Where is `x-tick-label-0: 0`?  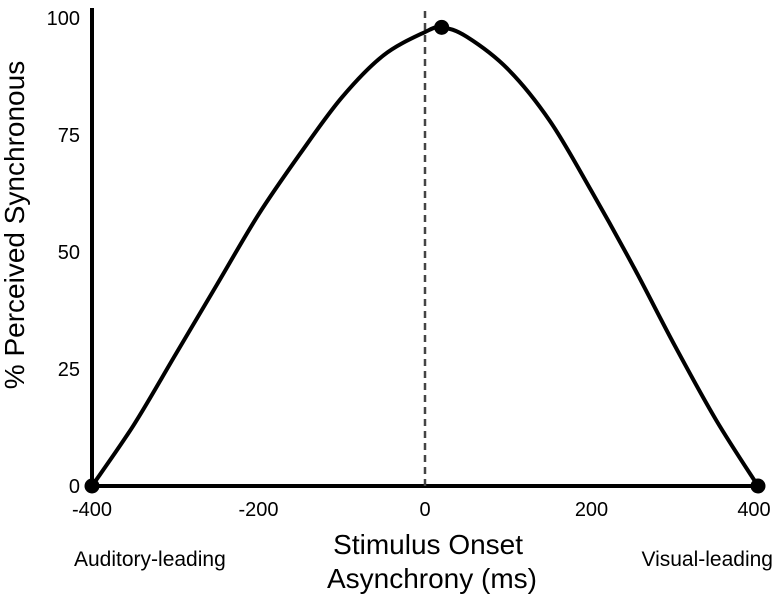
x-tick-label-0: 0 is located at coordinates (424, 510).